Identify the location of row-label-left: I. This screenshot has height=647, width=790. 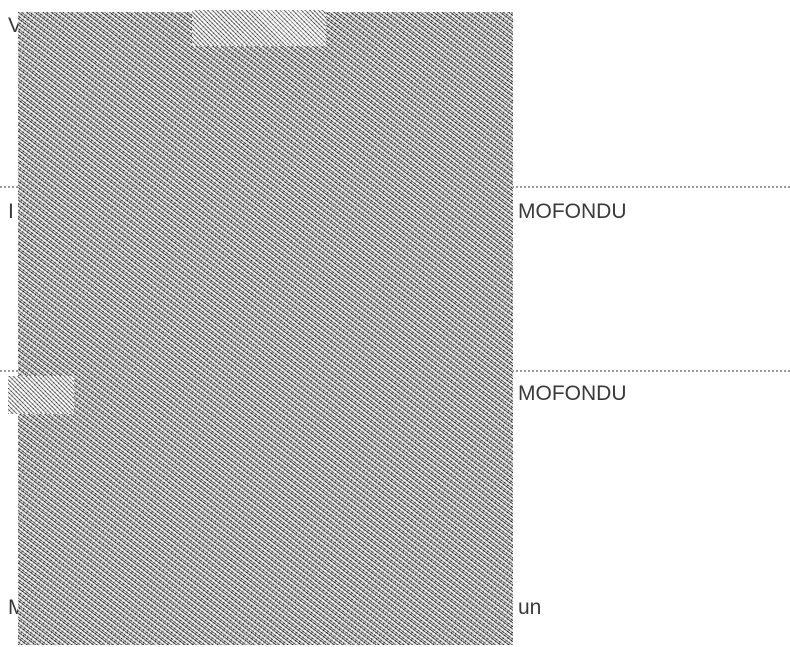
(11, 211).